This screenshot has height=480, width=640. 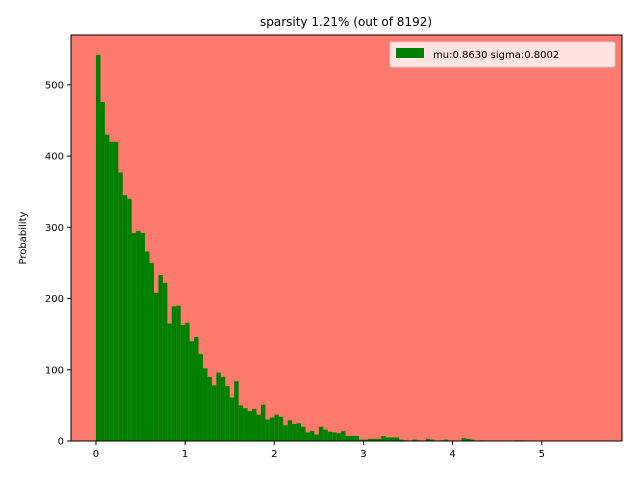 I want to click on x-tick-label: 3, so click(x=363, y=454).